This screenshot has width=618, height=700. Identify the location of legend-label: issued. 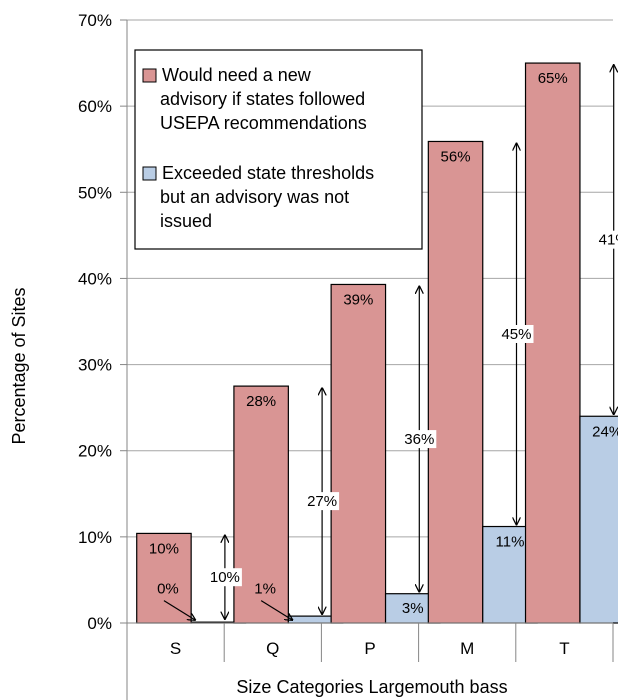
(186, 221).